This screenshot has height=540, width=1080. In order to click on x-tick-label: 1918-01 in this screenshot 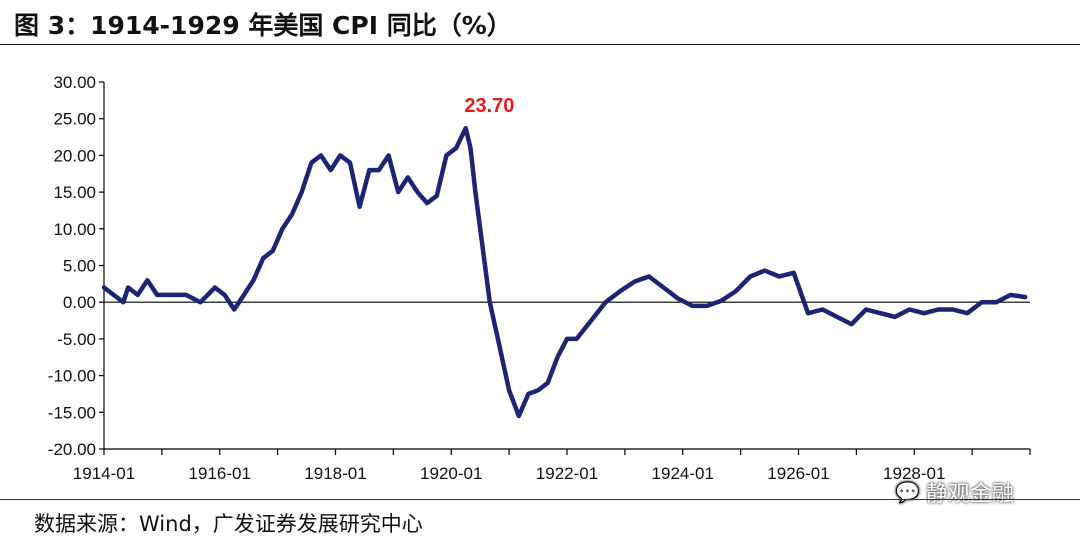, I will do `click(335, 473)`.